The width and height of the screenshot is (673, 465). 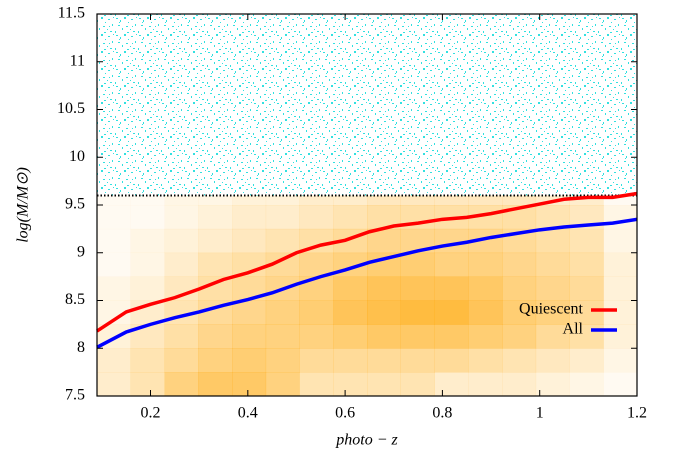 I want to click on y-tick-label: 9.5, so click(x=75, y=204).